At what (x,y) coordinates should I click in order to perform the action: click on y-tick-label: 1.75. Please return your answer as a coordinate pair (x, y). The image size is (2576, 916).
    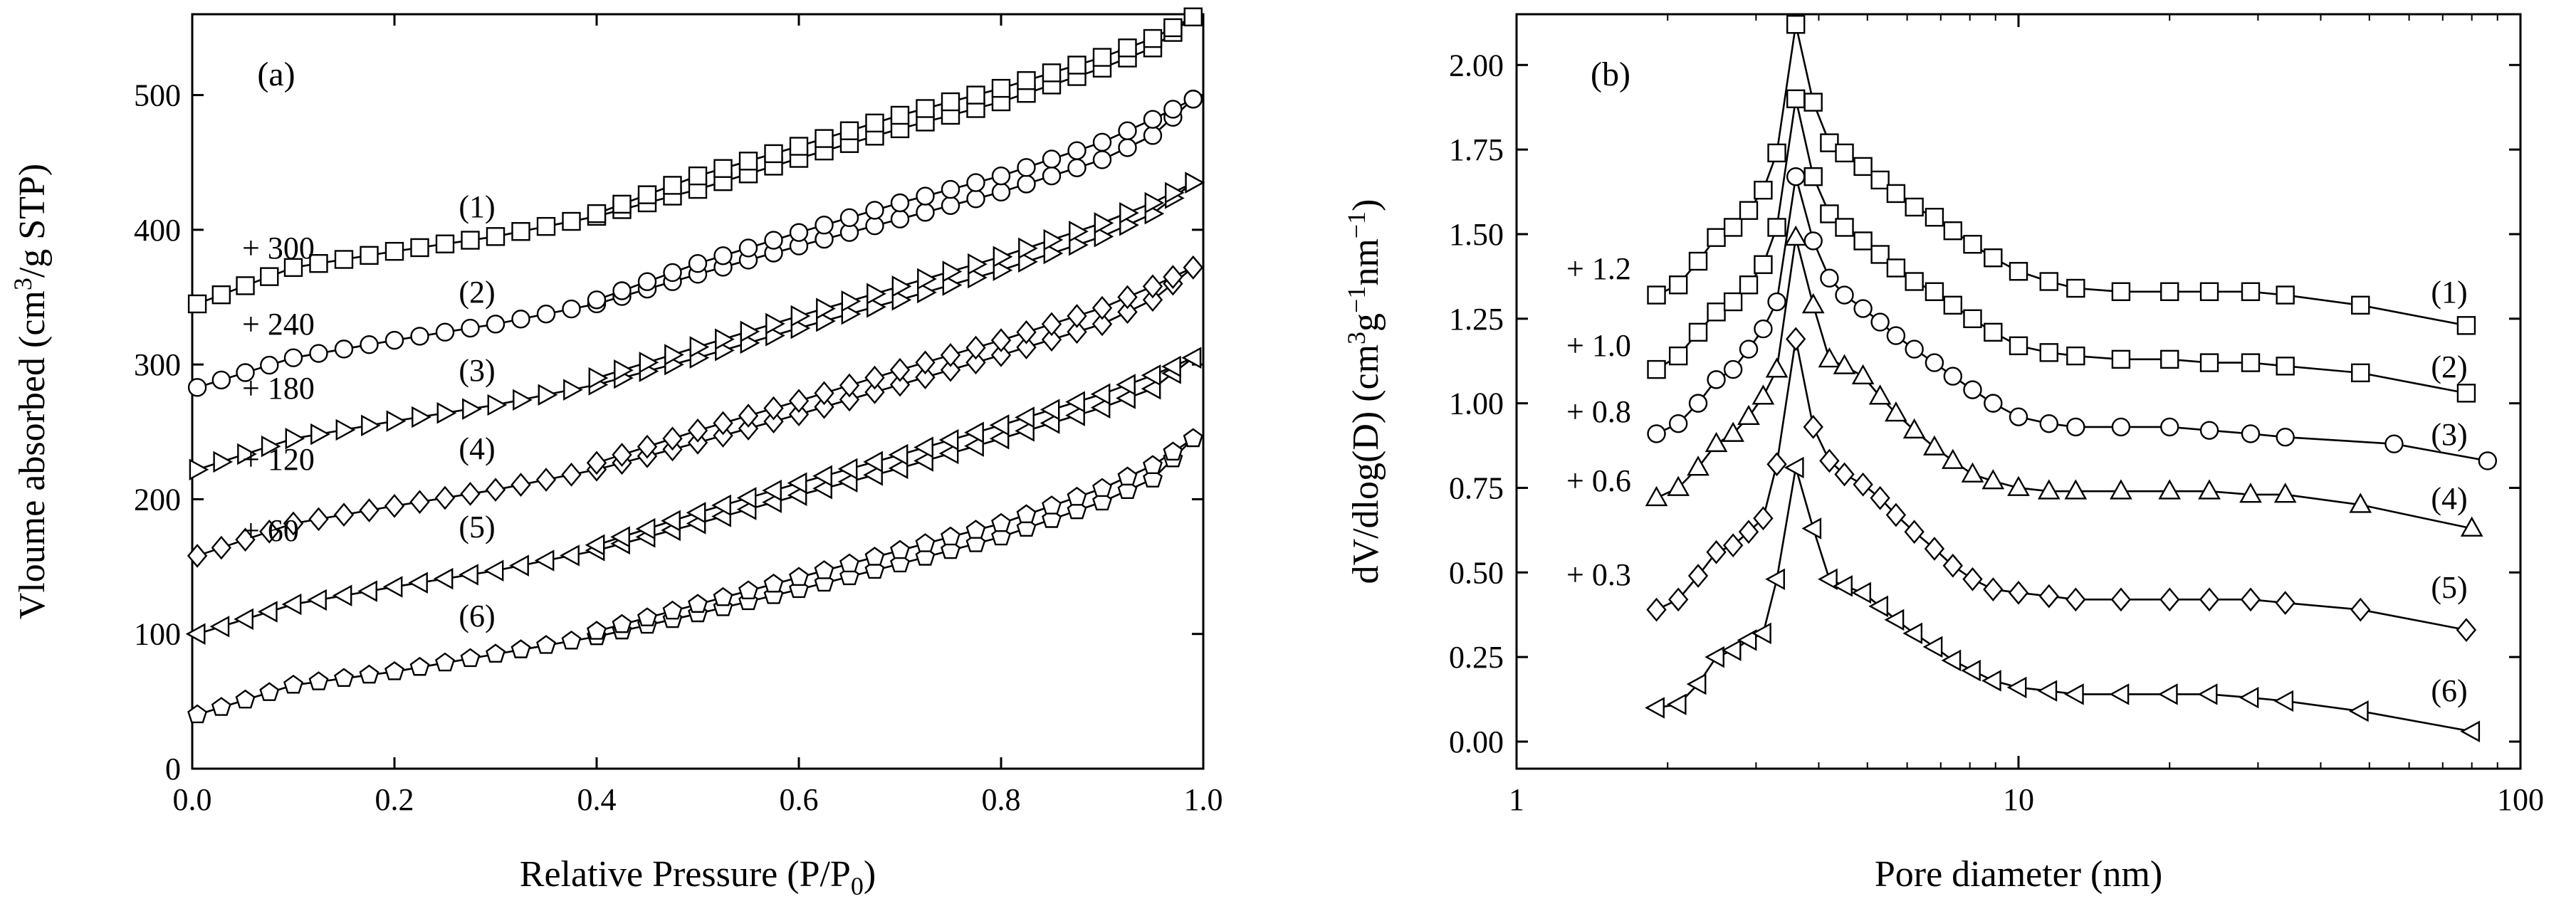
    Looking at the image, I should click on (1476, 149).